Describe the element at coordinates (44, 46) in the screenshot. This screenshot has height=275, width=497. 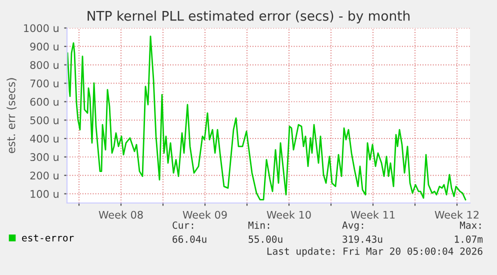
I see `y-tick-label: 900 u` at that location.